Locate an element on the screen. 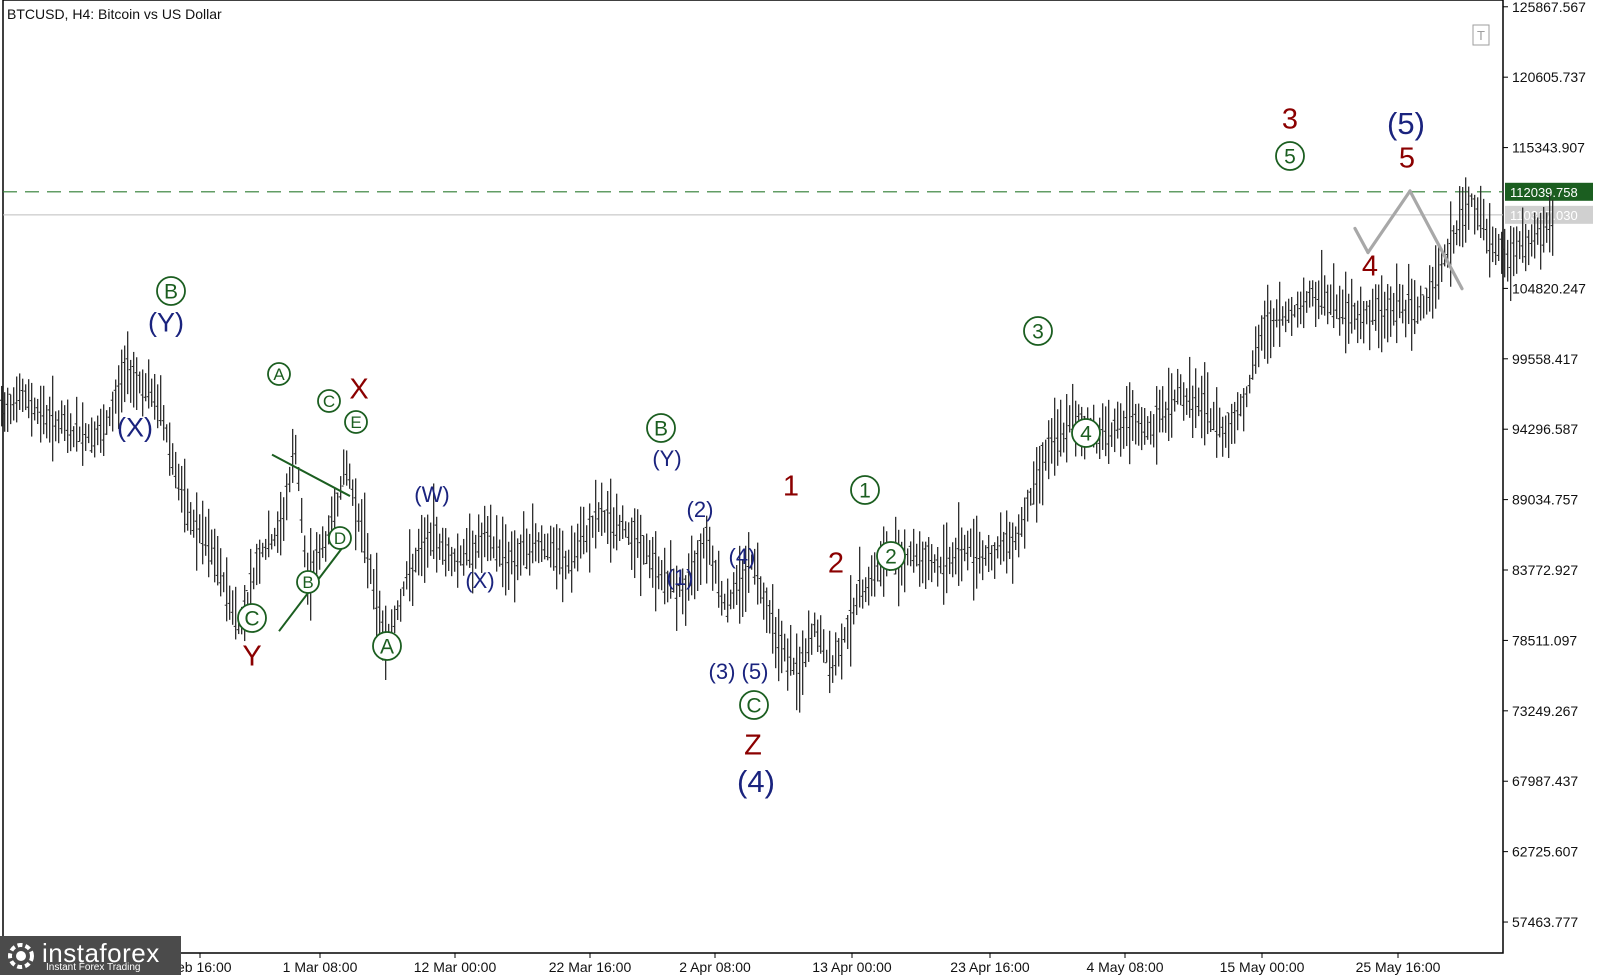 The image size is (1600, 980). toolbar-t-label: T is located at coordinates (1481, 35).